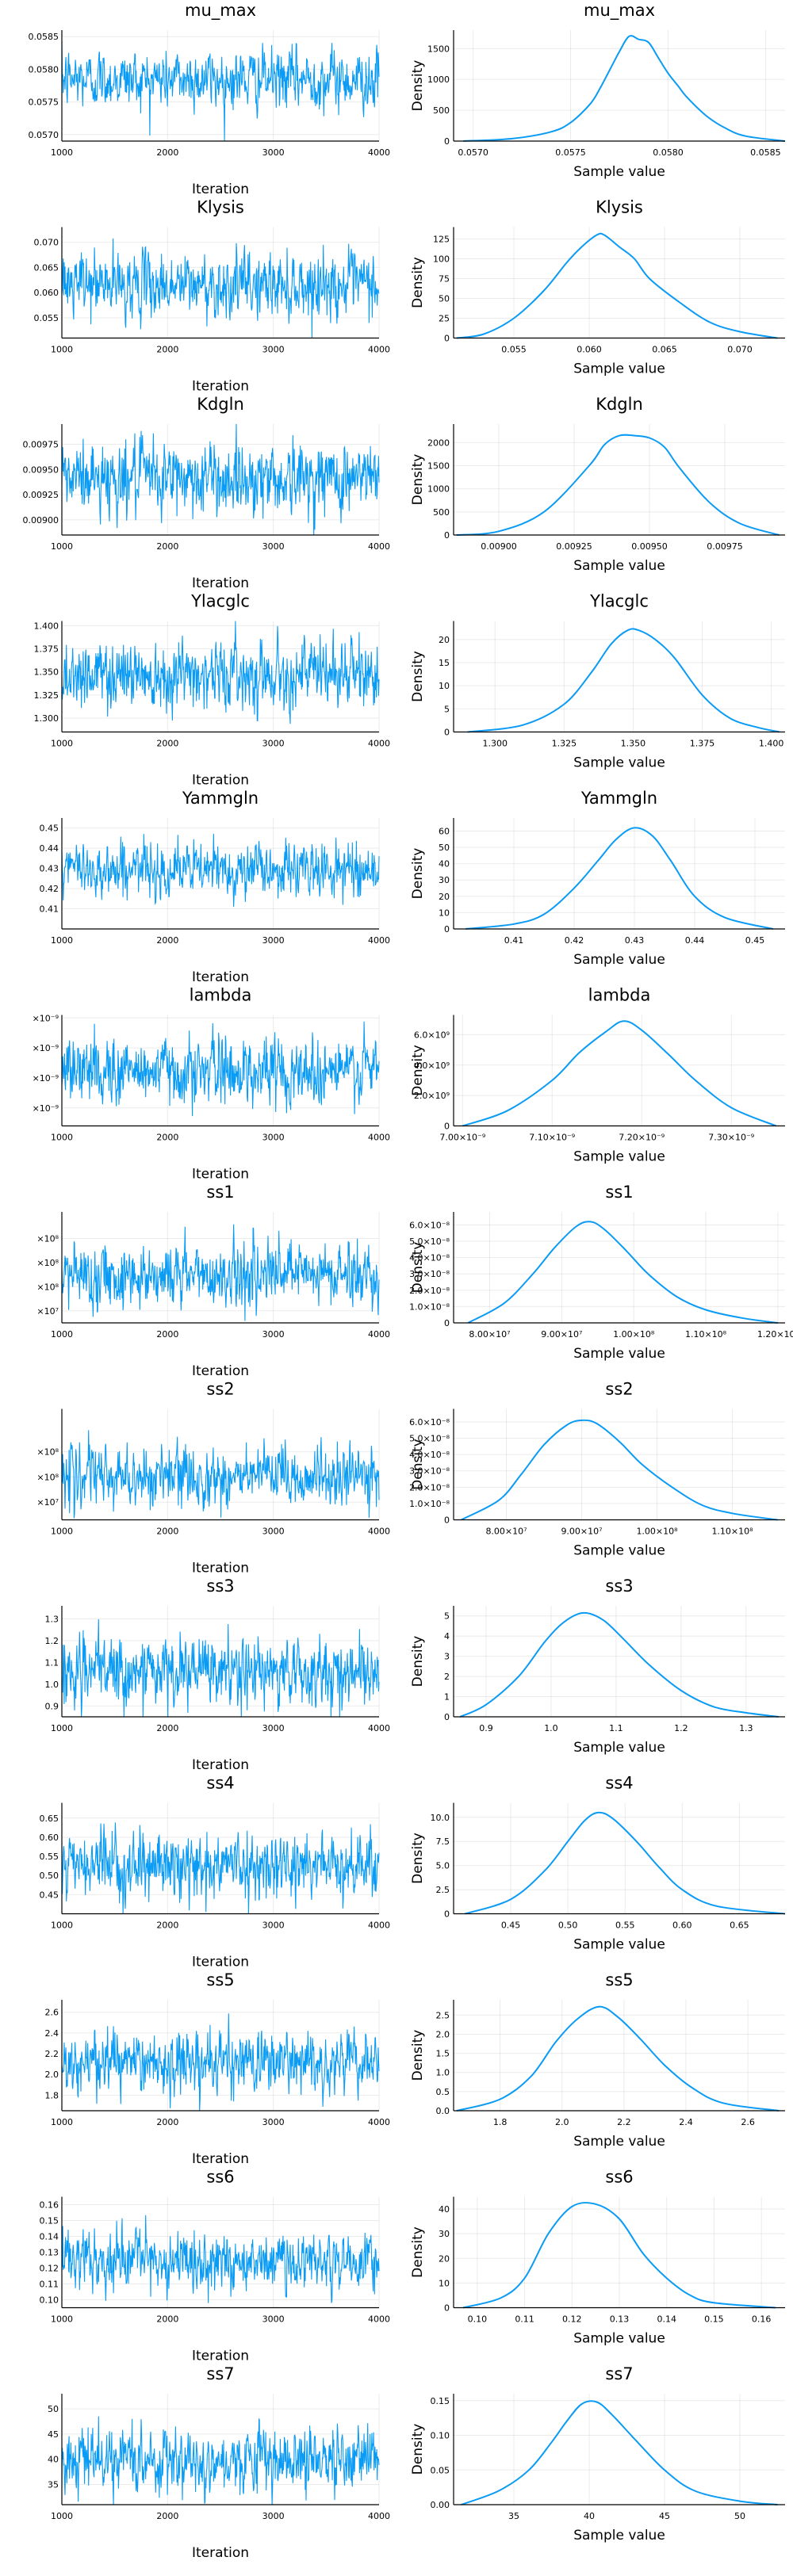 Image resolution: width=793 pixels, height=2576 pixels. I want to click on trace-plot-ss2: ss2 1000 2000 3000 4000 ×10⁷ ×10⁸ ×10⁸ Iteration, so click(213, 1478).